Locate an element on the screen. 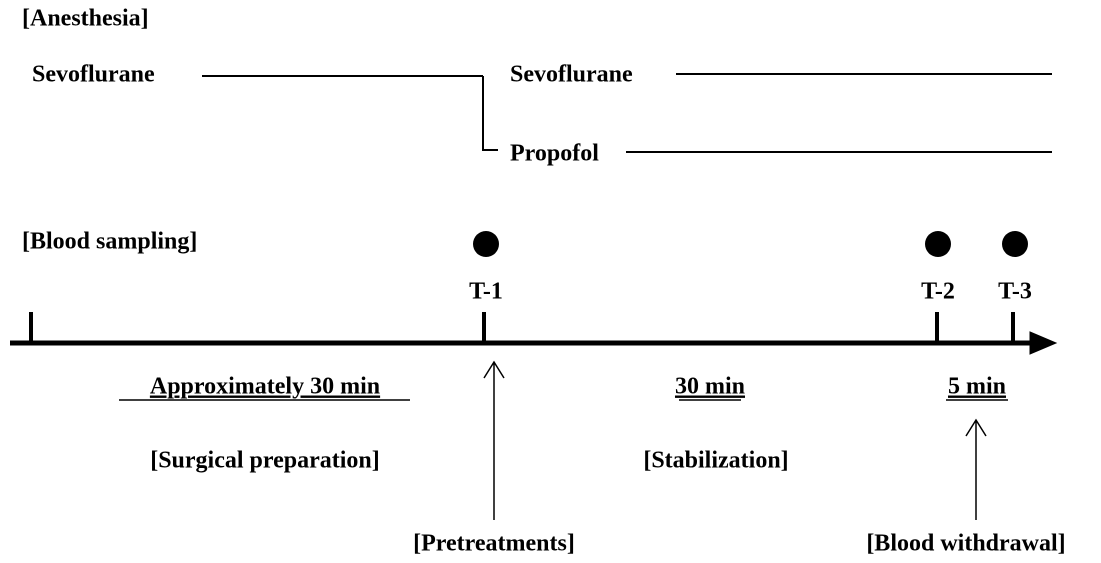 The width and height of the screenshot is (1101, 563). phase: [Stabilization] is located at coordinates (715, 461).